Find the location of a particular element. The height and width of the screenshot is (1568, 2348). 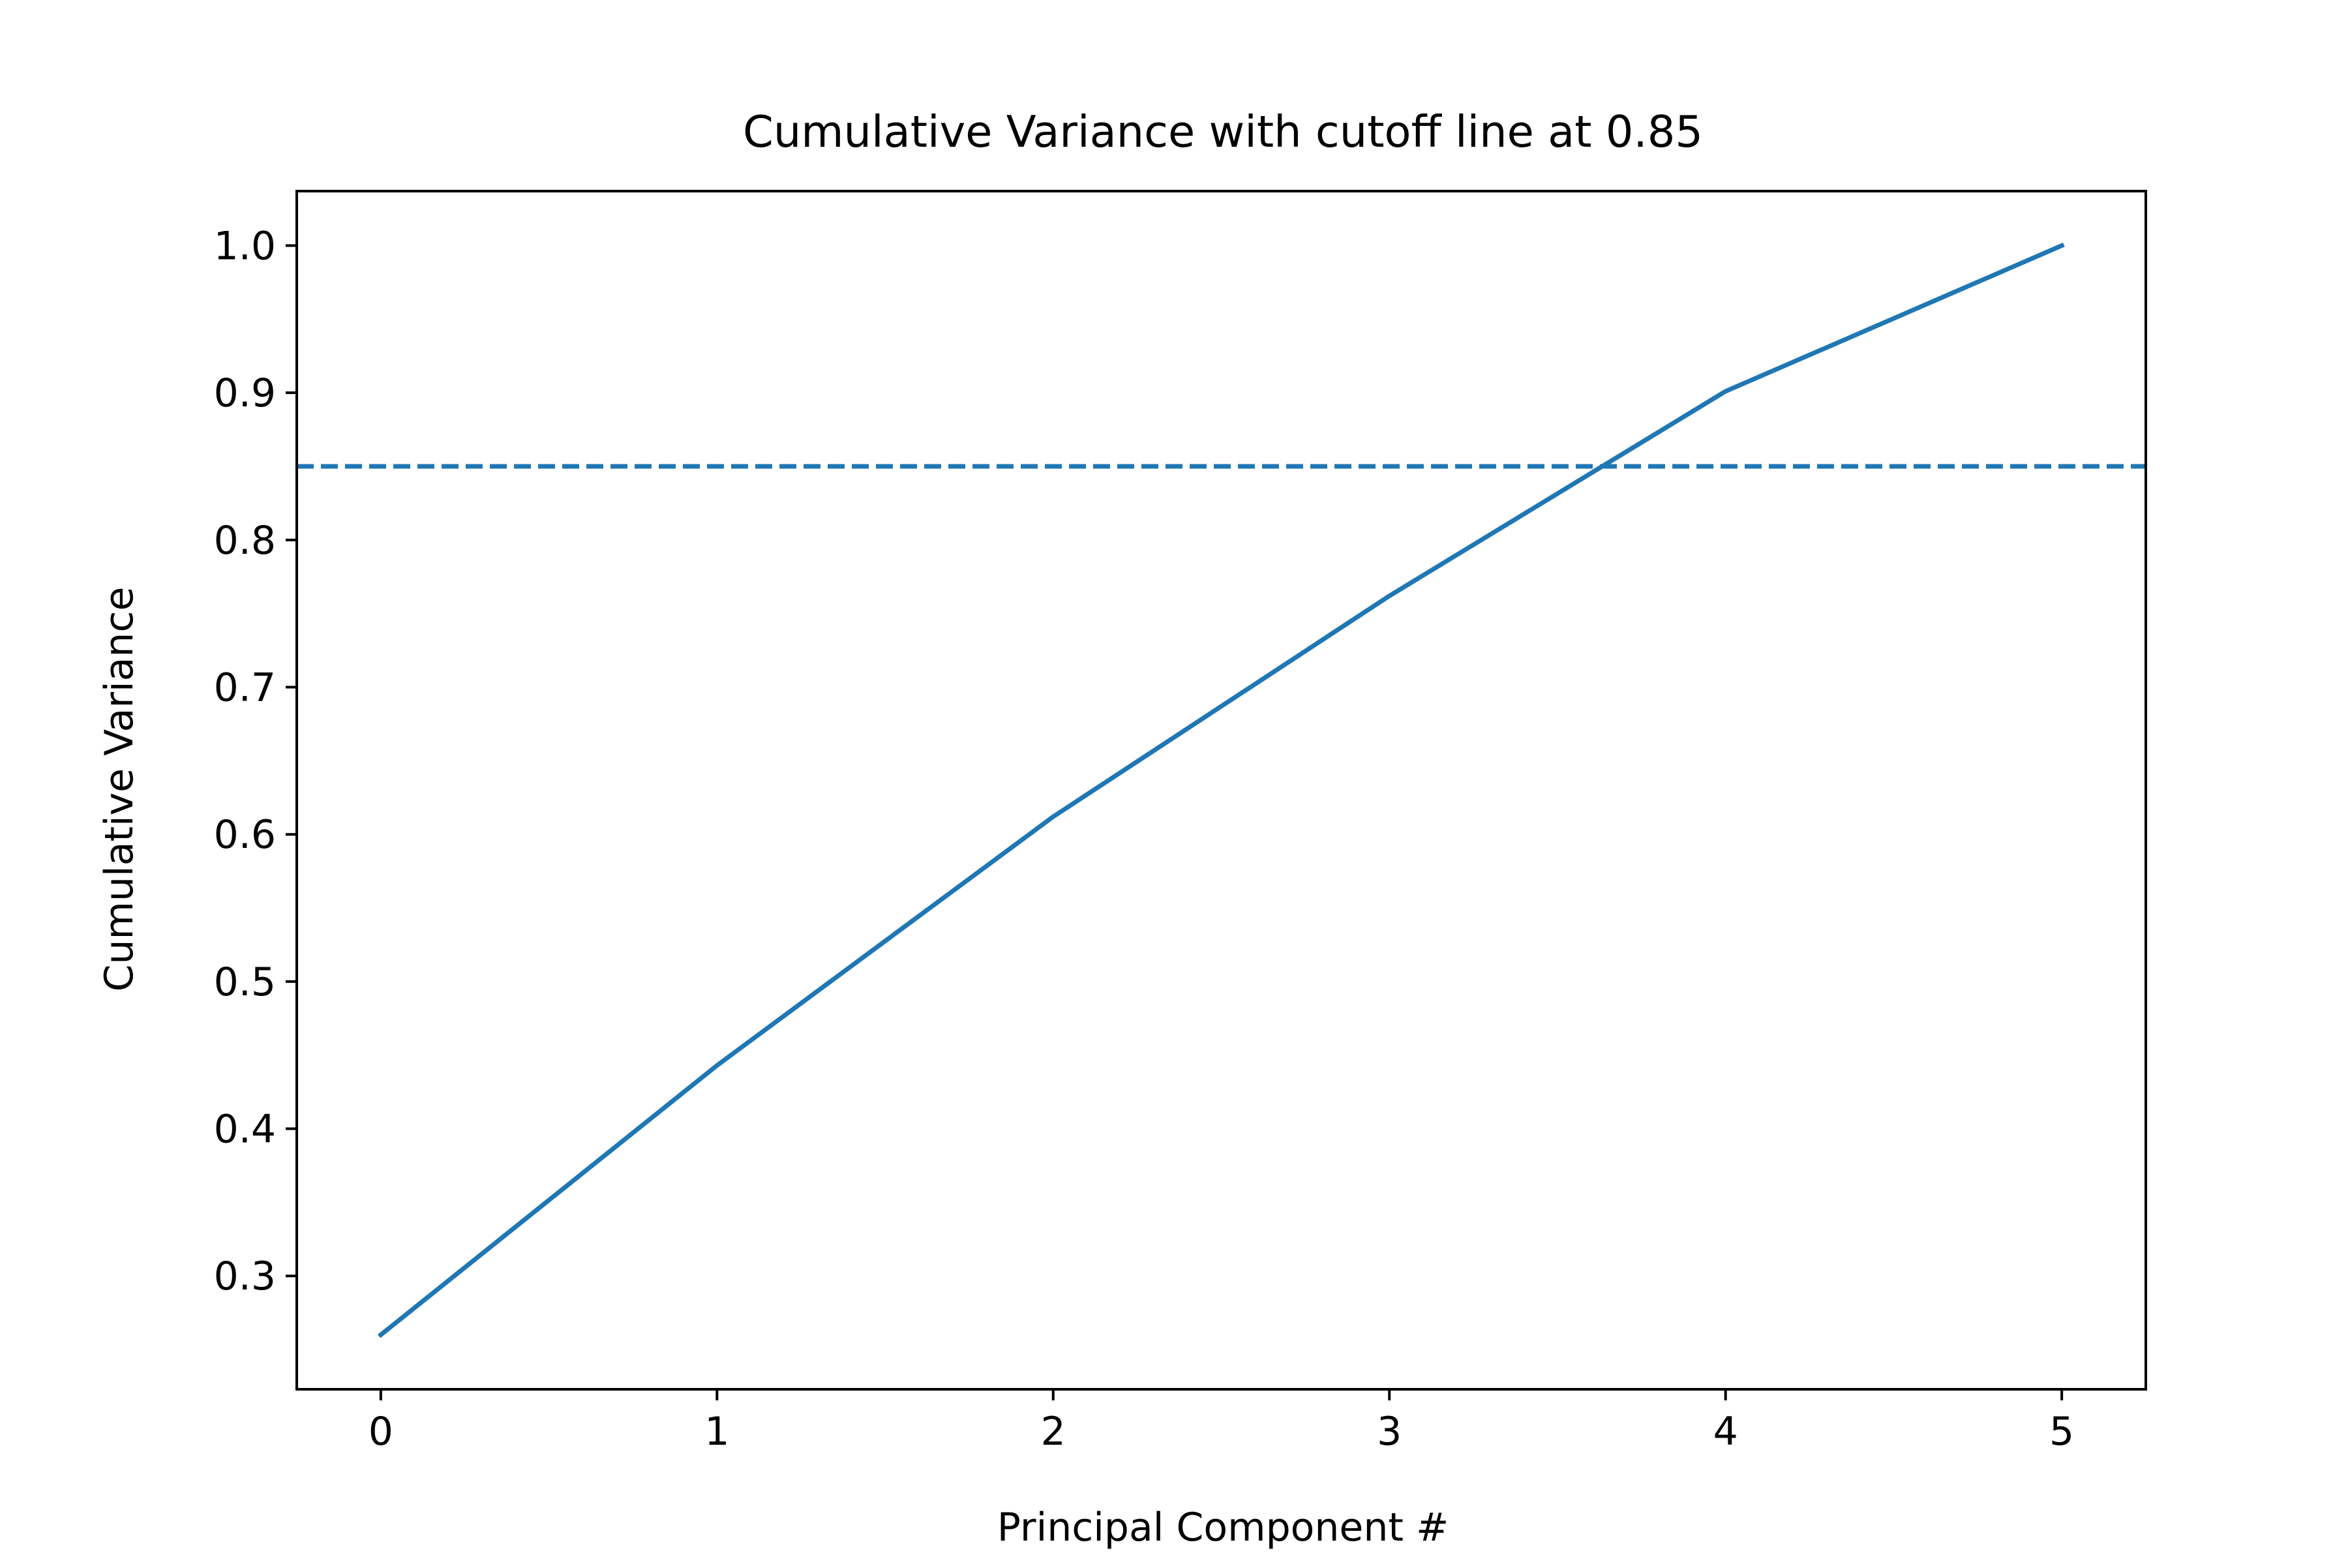

y-tick-label: 0.4 is located at coordinates (245, 1130).